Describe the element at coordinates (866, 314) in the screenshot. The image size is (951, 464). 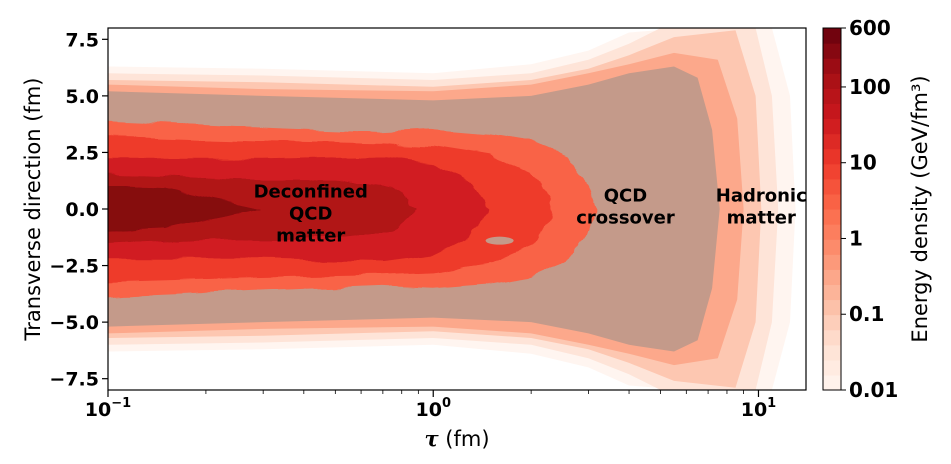
I see `colorbar-tick-label: 0.1` at that location.